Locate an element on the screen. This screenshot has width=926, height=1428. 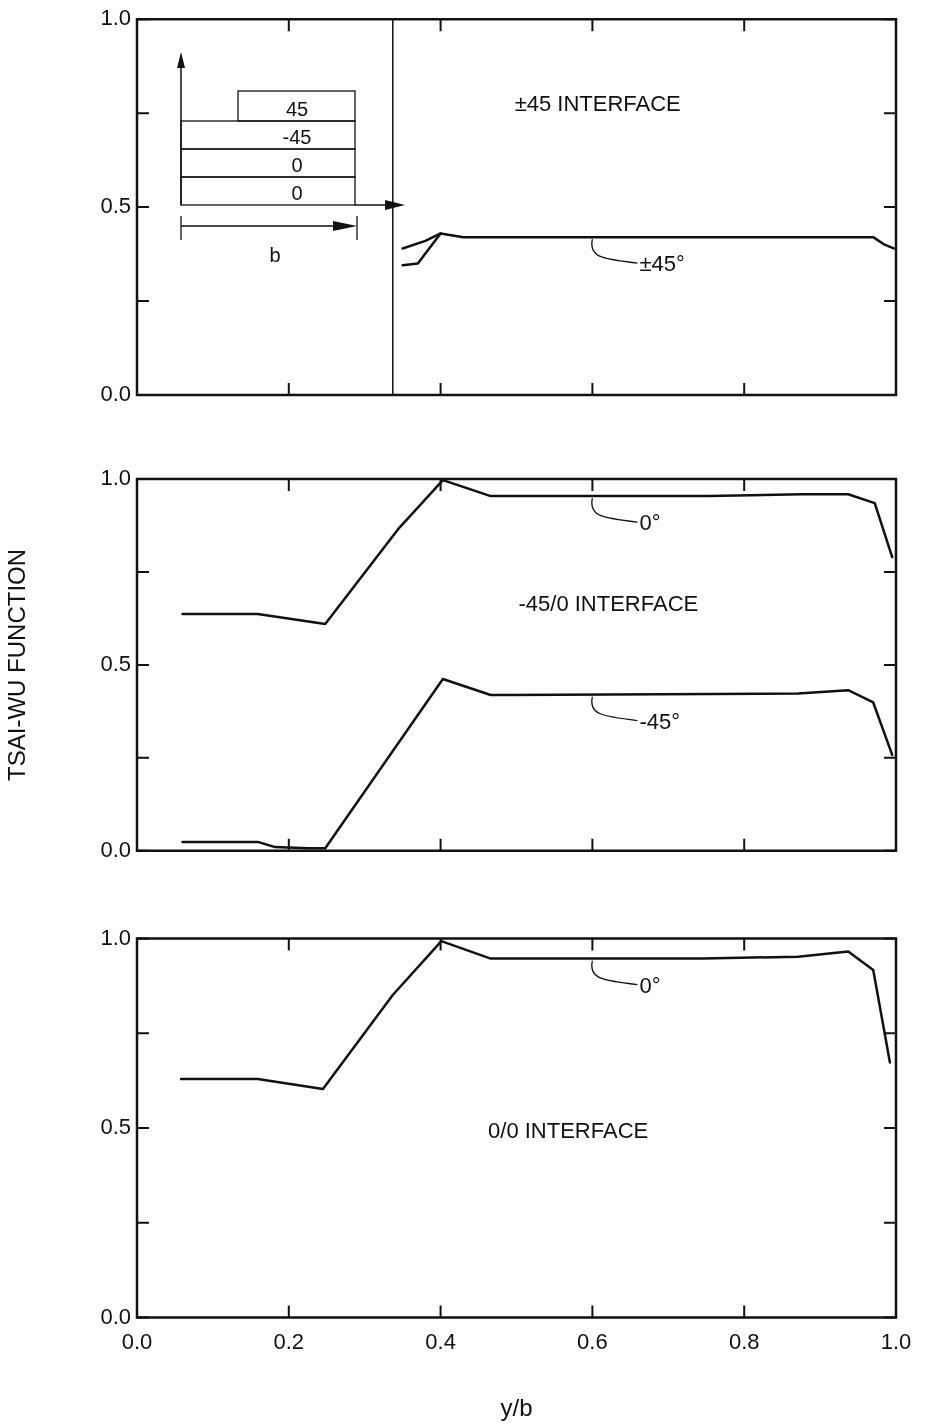
annotation: ±45 INTERFACE is located at coordinates (597, 103).